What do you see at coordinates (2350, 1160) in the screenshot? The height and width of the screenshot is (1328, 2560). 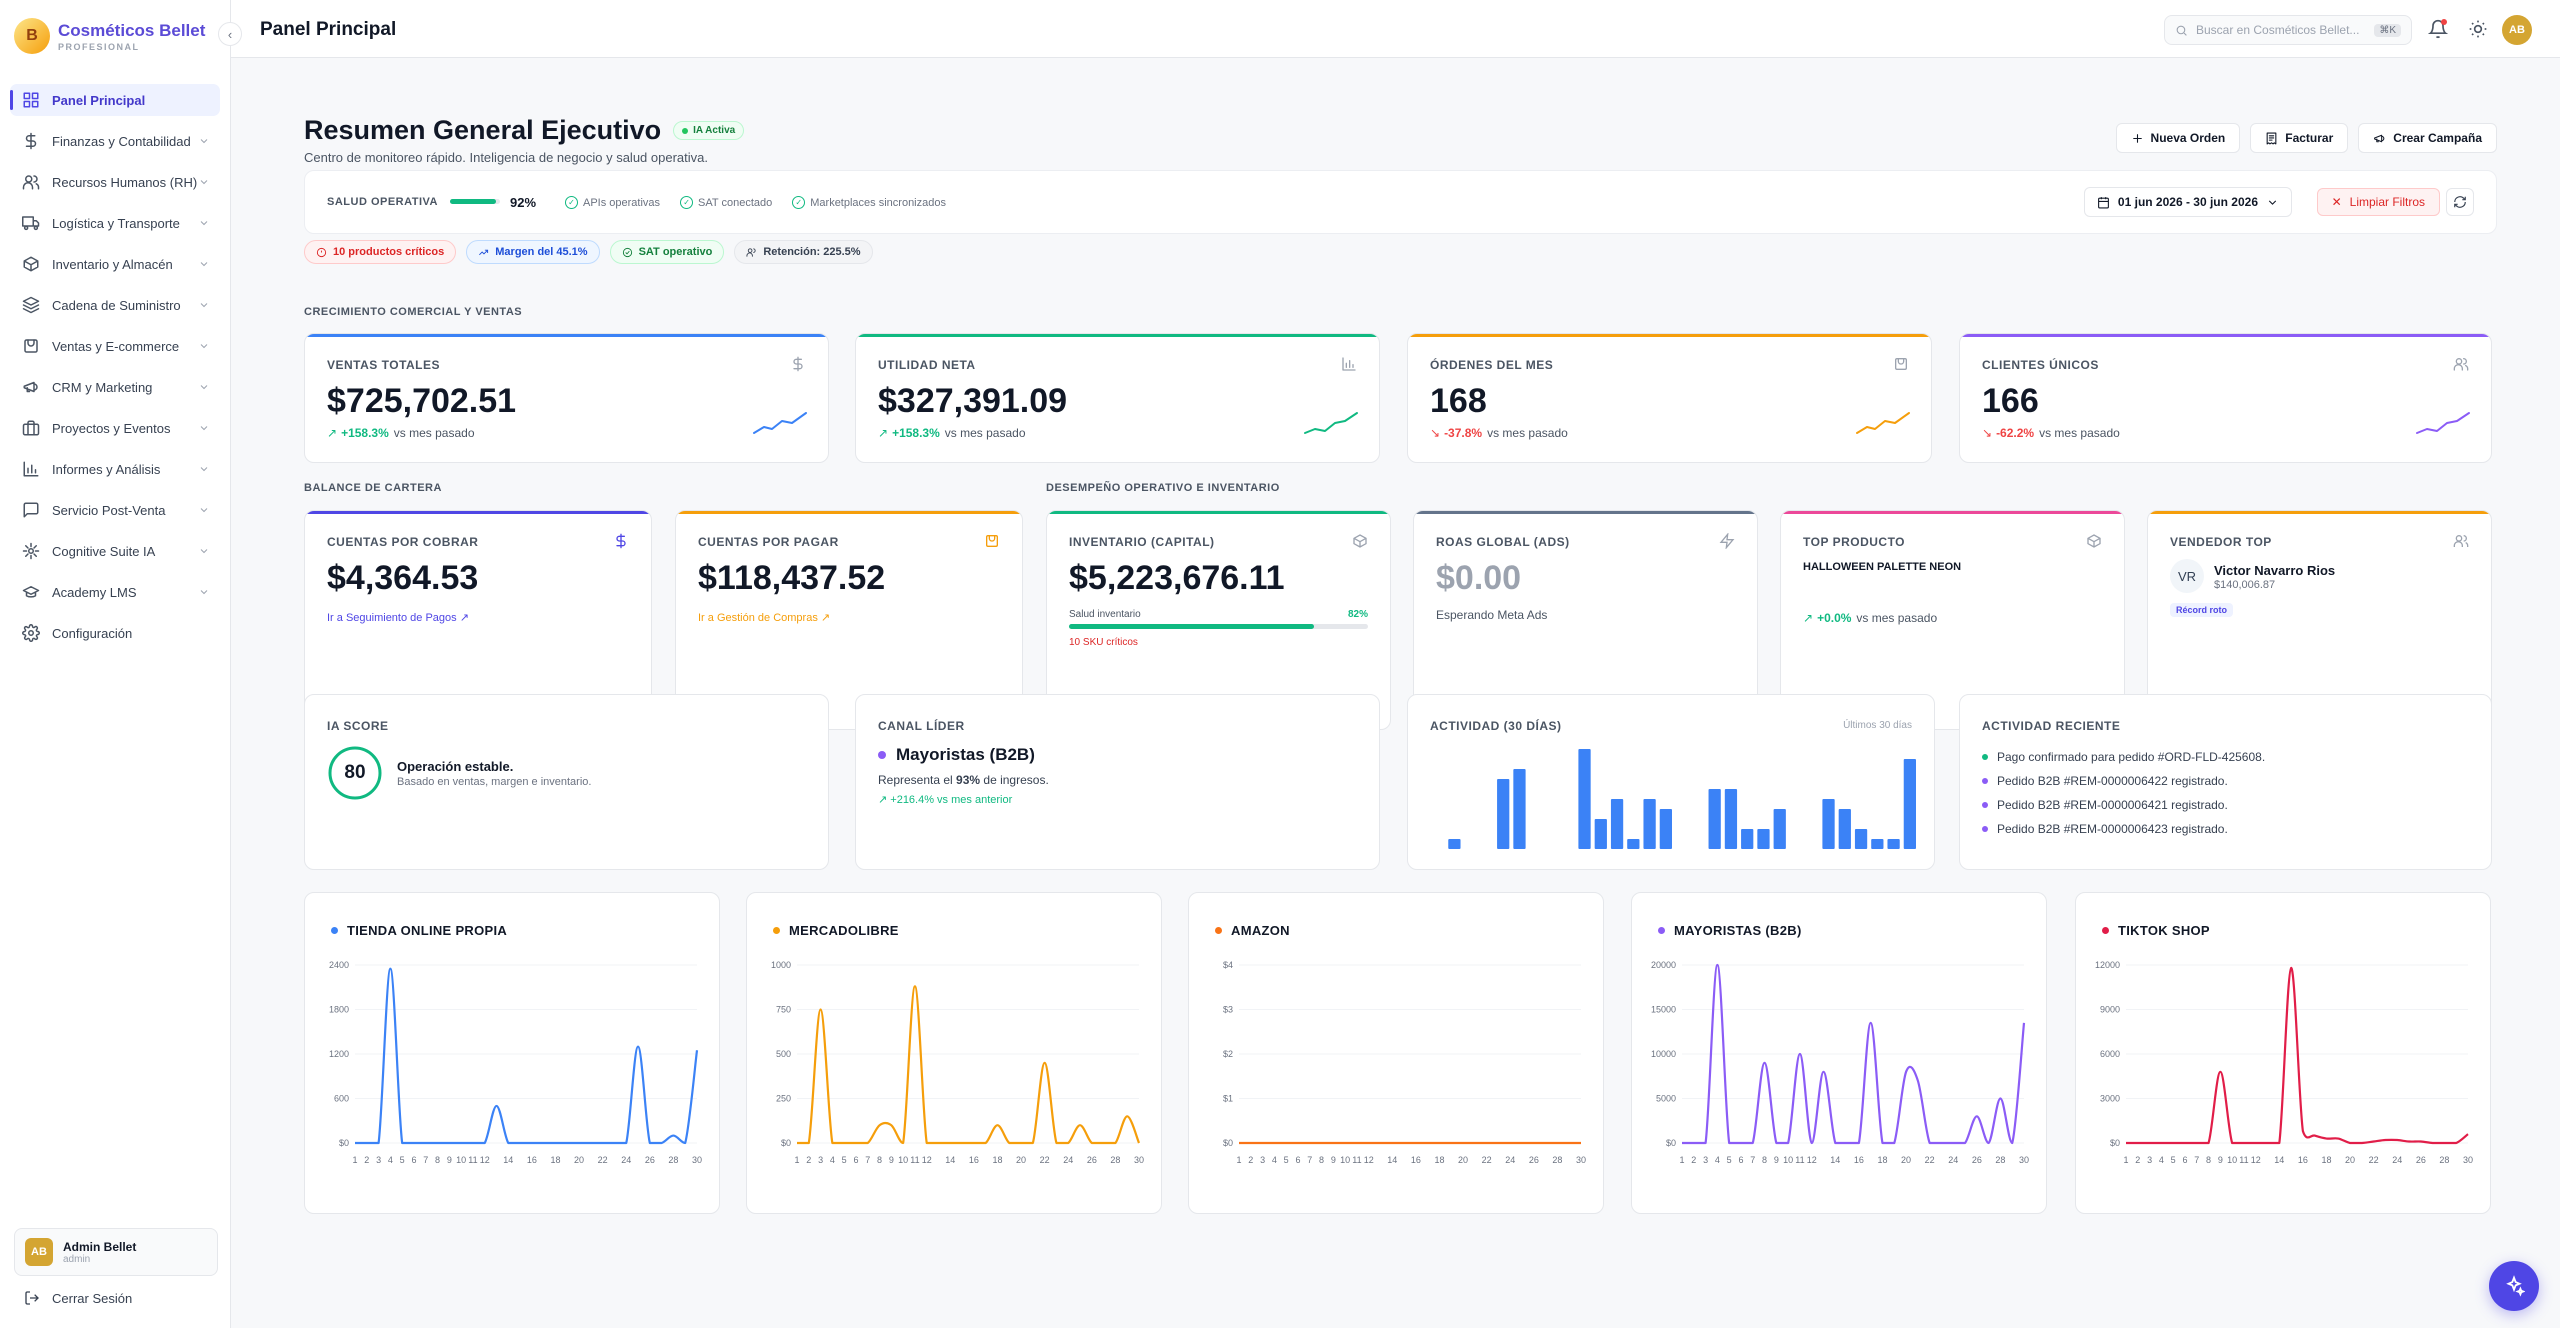 I see `x-tick-label: 20` at bounding box center [2350, 1160].